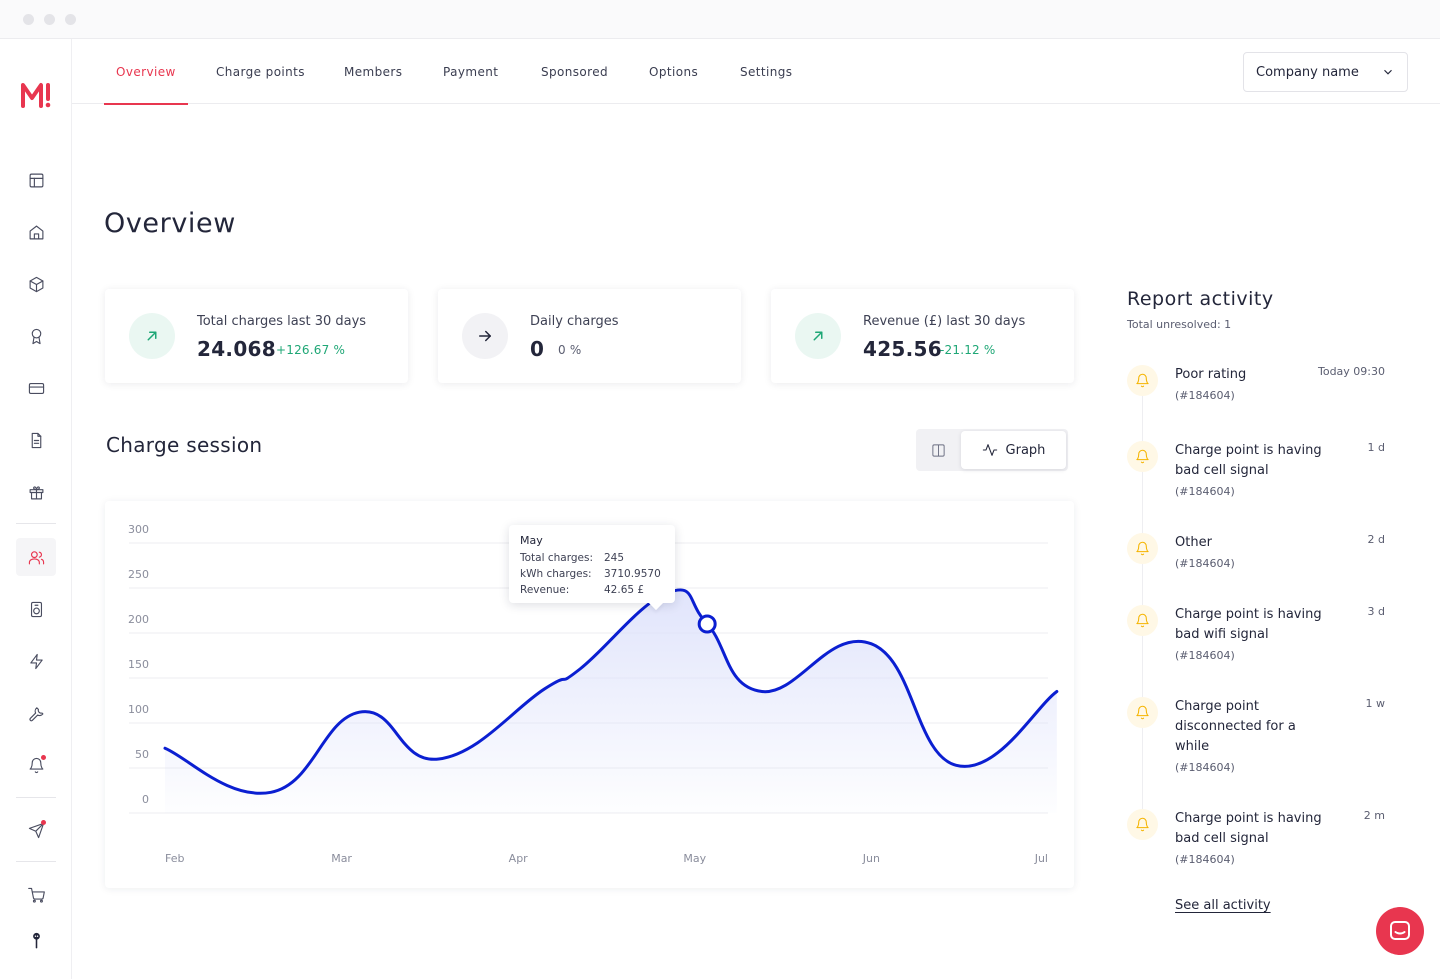  What do you see at coordinates (1179, 324) in the screenshot?
I see `report-activity-subtitle: Total unresolved: 1` at bounding box center [1179, 324].